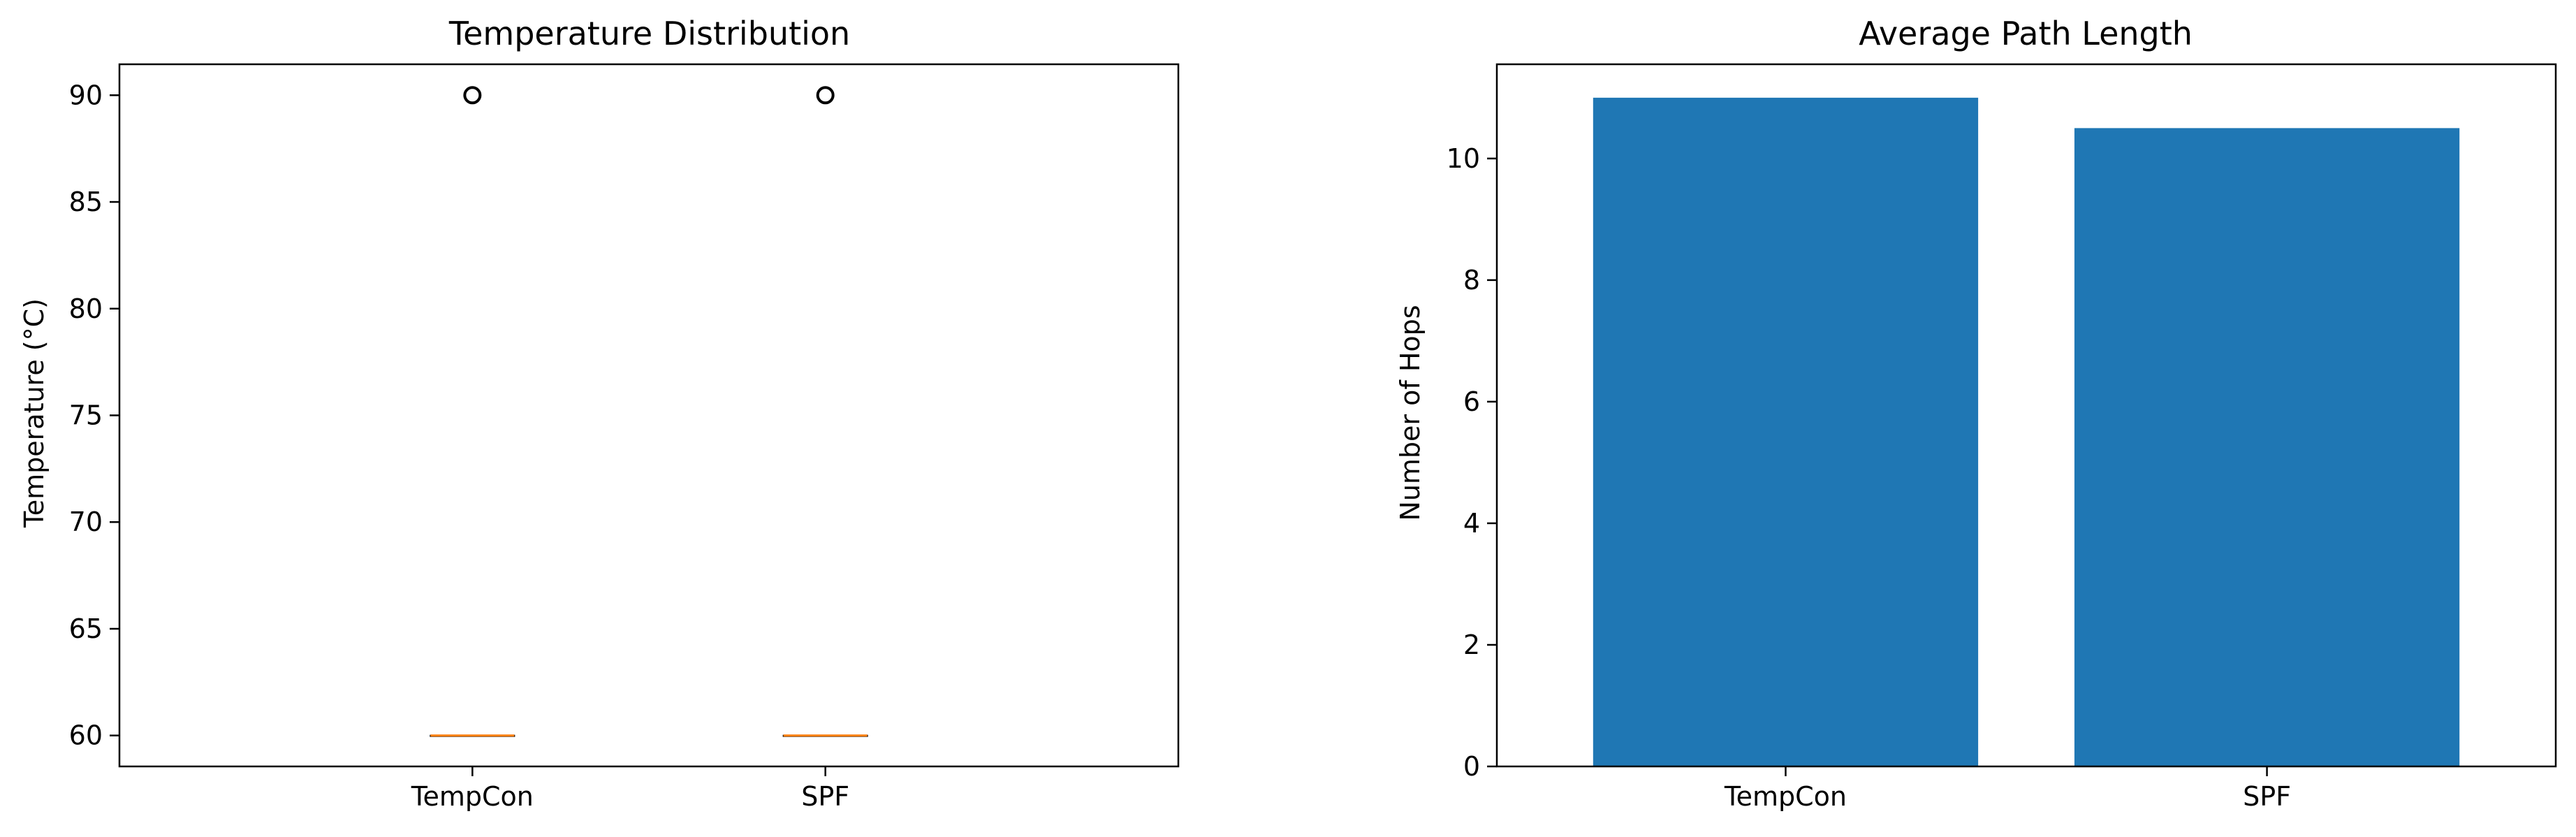  What do you see at coordinates (86, 95) in the screenshot?
I see `box-ytick-label: 90` at bounding box center [86, 95].